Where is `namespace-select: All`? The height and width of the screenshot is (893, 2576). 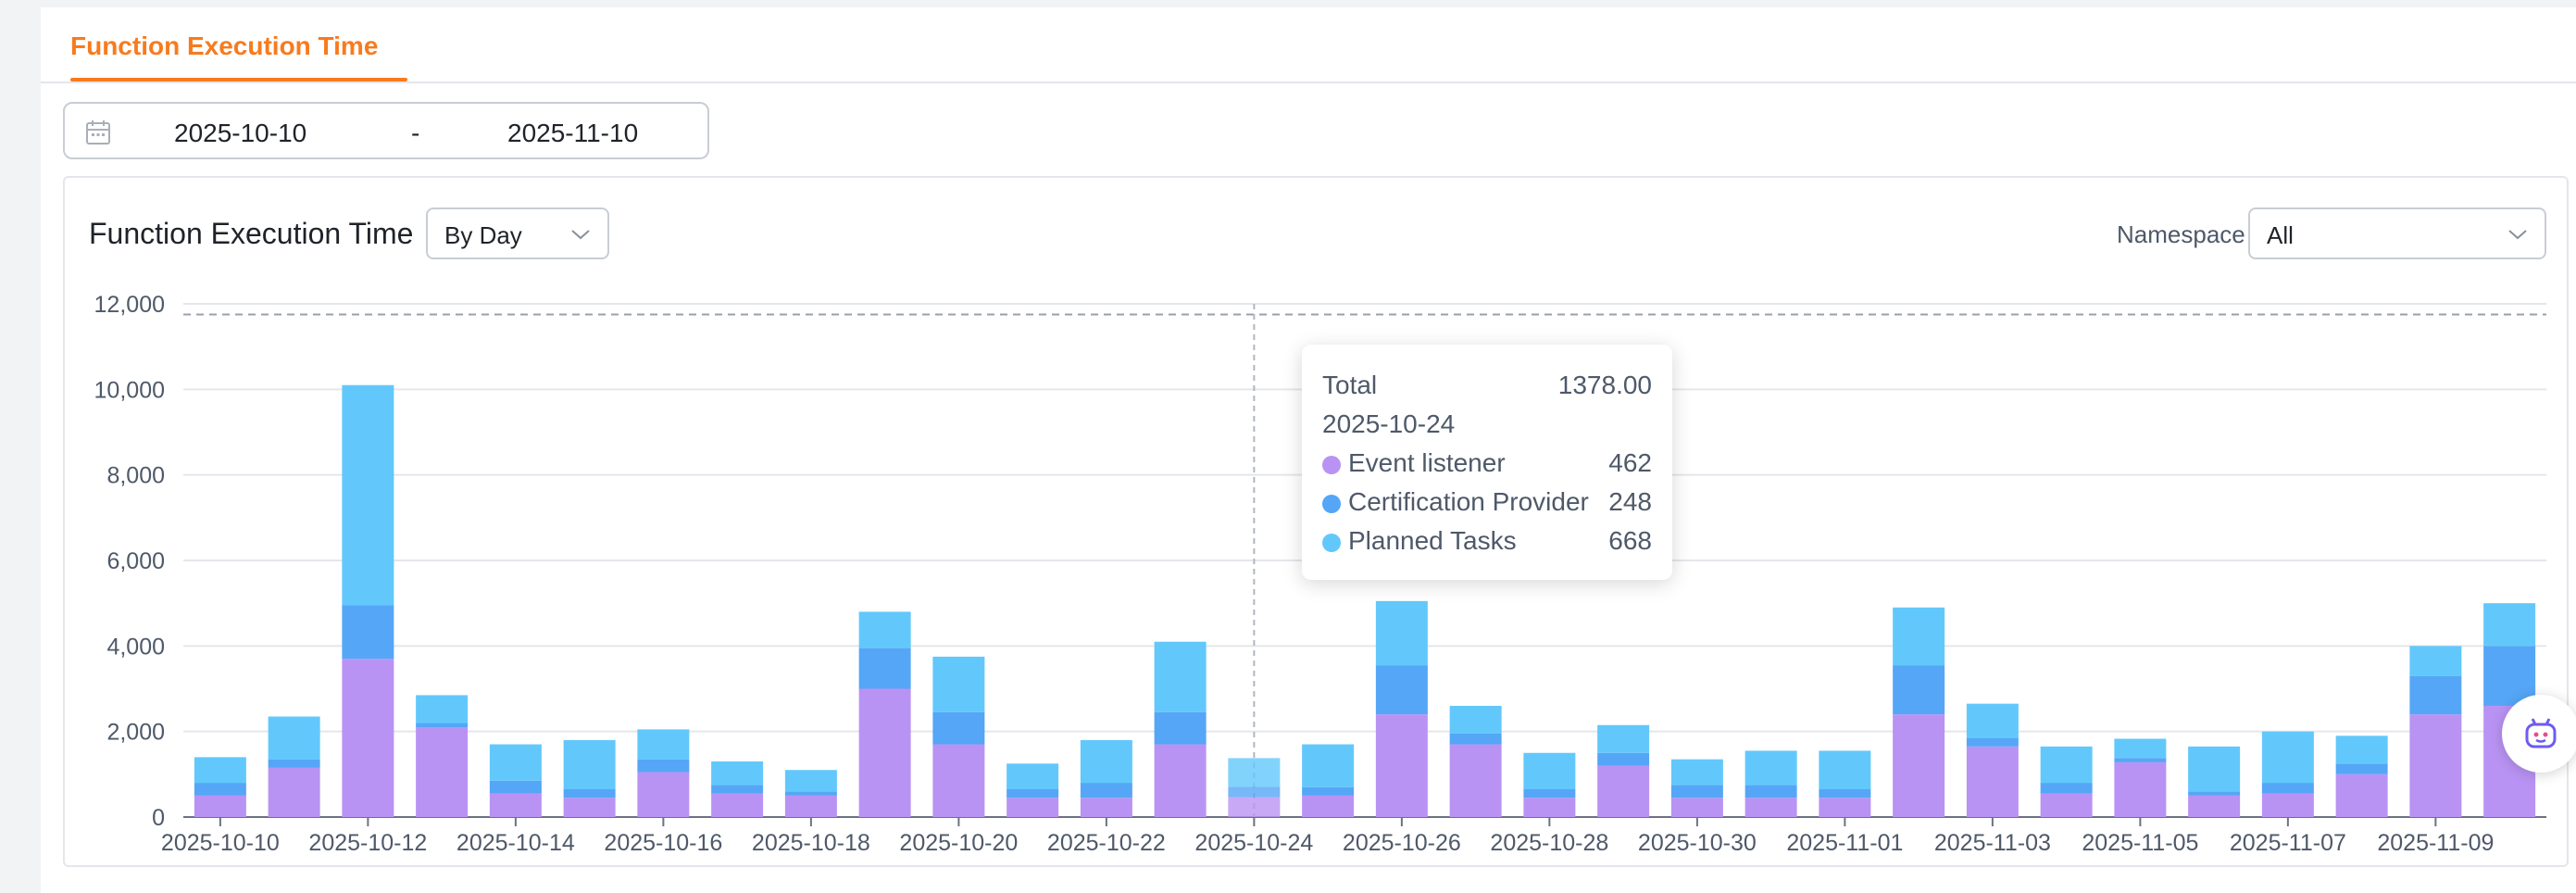 namespace-select: All is located at coordinates (2397, 233).